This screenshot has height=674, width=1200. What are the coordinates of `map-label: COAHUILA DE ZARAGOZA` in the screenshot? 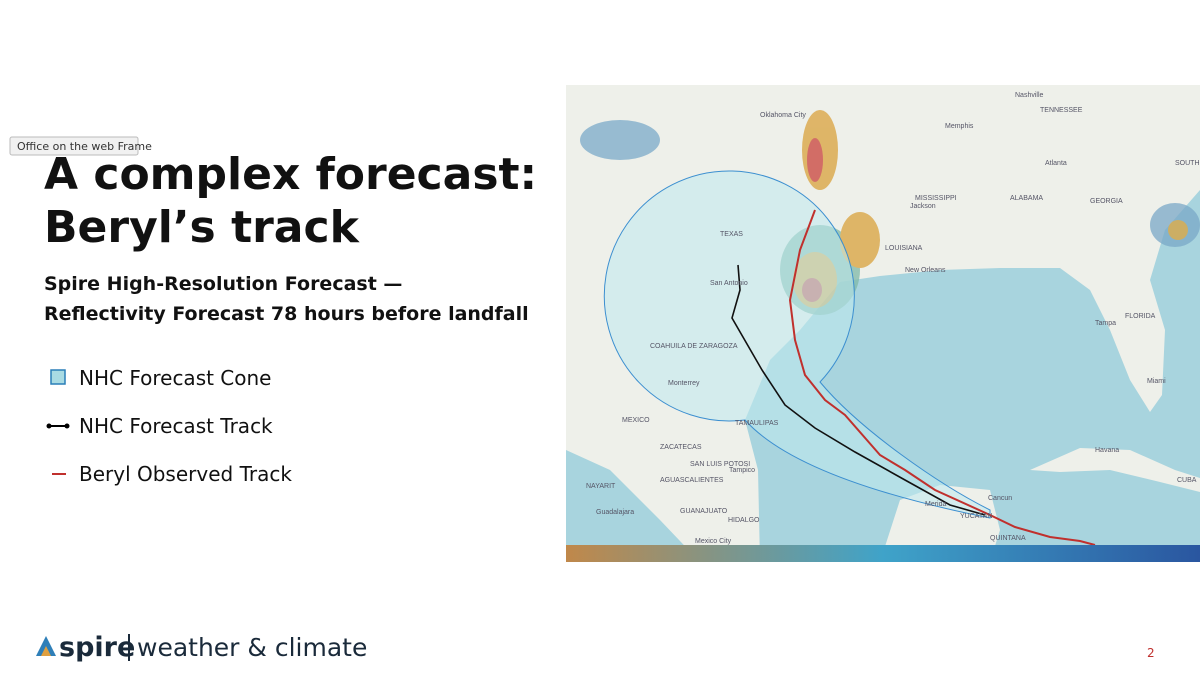 It's located at (694, 346).